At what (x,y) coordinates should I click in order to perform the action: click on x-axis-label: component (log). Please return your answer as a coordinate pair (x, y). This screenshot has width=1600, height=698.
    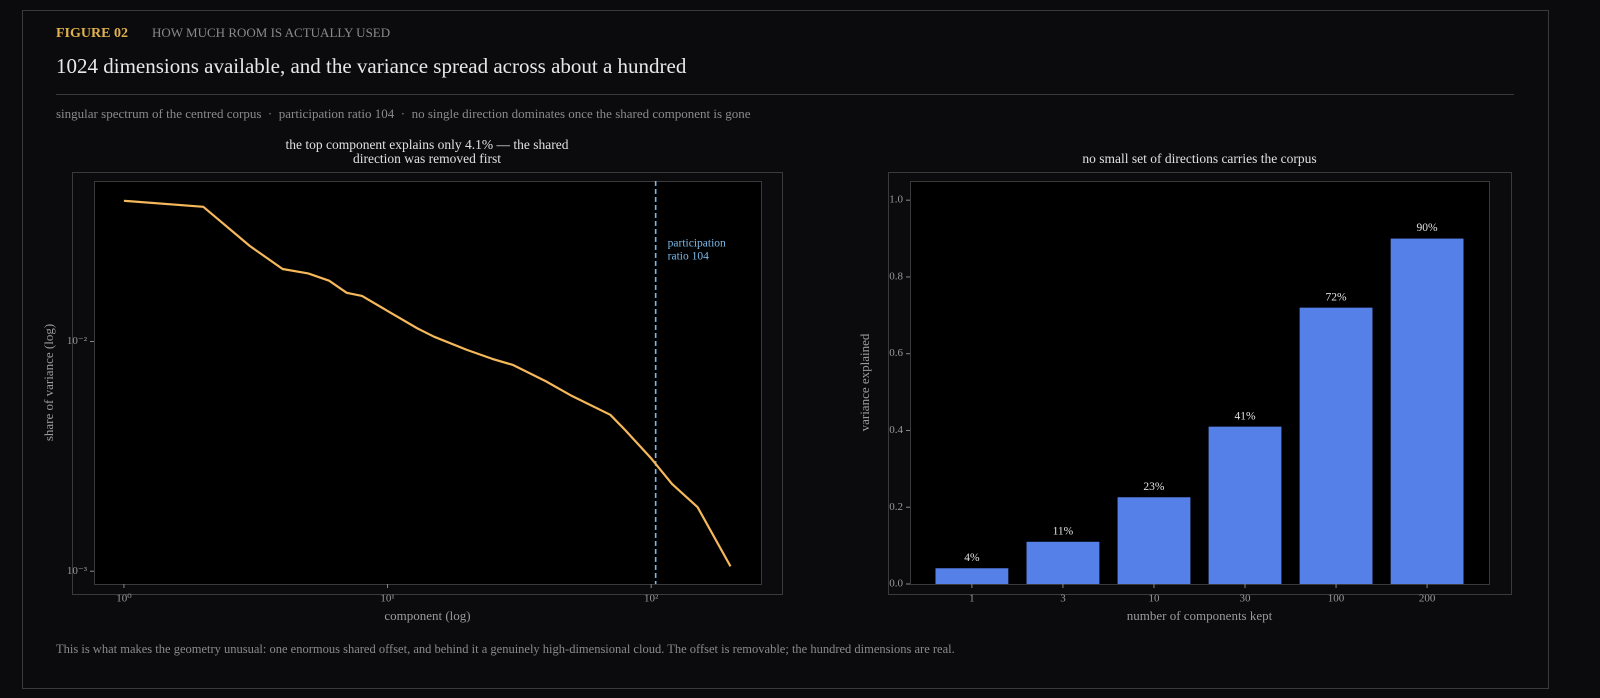
    Looking at the image, I should click on (427, 615).